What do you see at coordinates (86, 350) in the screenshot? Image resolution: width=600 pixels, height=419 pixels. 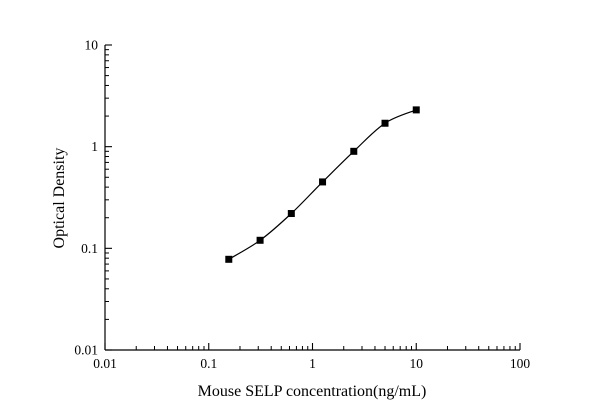 I see `y-tick-label: 0.01` at bounding box center [86, 350].